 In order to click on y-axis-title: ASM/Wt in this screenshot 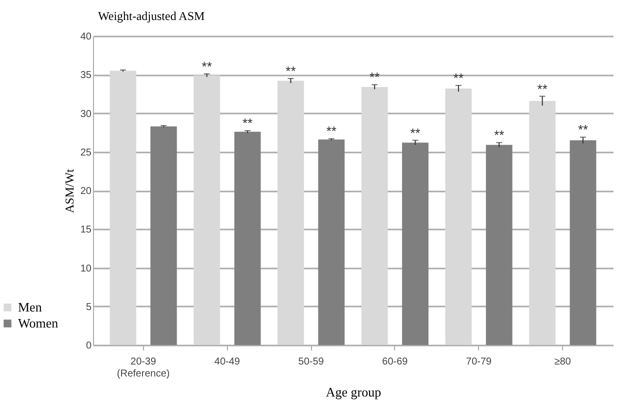, I will do `click(69, 191)`.